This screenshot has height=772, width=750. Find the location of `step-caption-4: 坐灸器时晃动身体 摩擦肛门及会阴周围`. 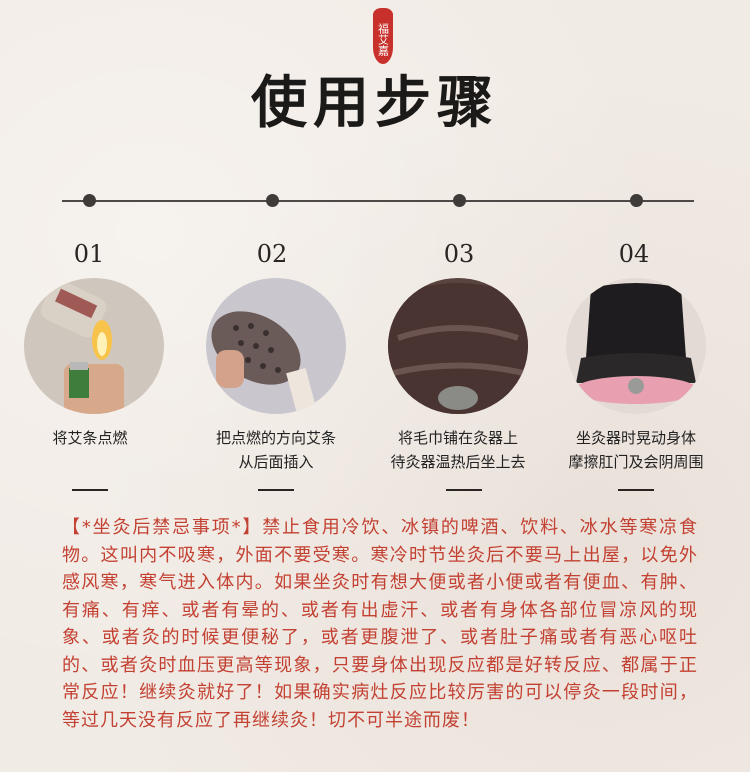

step-caption-4: 坐灸器时晃动身体 摩擦肛门及会阴周围 is located at coordinates (636, 450).